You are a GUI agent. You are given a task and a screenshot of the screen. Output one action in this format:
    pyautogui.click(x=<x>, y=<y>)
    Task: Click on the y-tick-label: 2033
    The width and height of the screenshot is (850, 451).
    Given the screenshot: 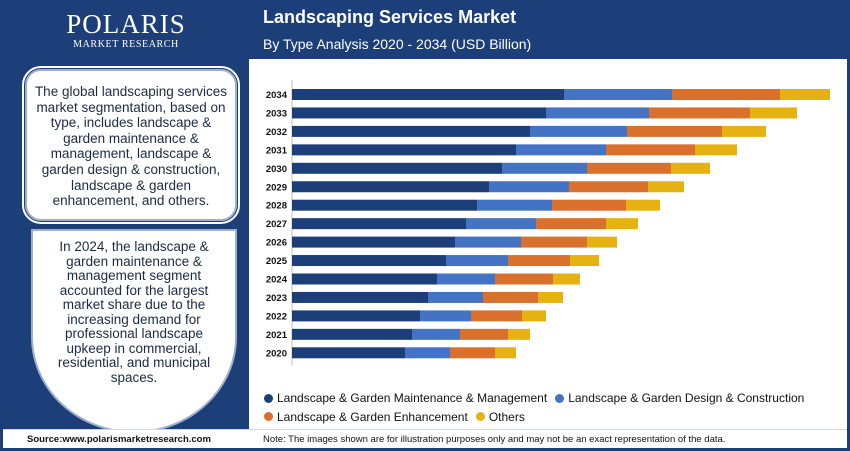 What is the action you would take?
    pyautogui.click(x=276, y=113)
    